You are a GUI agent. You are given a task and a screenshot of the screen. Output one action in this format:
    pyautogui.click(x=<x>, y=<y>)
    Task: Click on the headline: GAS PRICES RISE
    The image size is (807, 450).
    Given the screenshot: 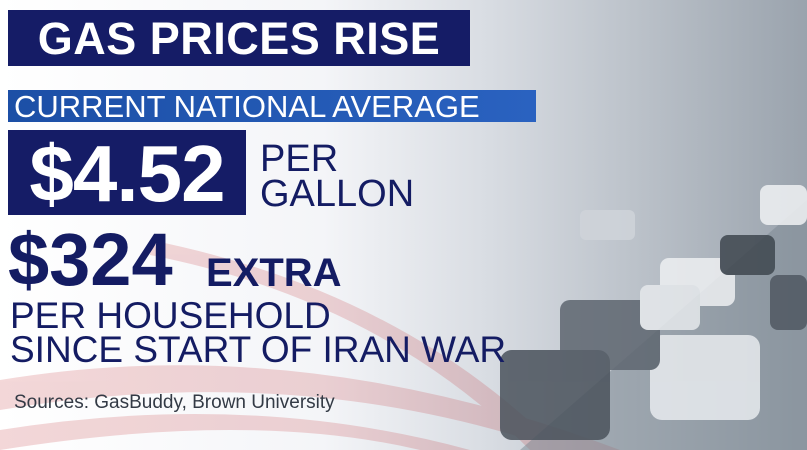 What is the action you would take?
    pyautogui.click(x=239, y=38)
    